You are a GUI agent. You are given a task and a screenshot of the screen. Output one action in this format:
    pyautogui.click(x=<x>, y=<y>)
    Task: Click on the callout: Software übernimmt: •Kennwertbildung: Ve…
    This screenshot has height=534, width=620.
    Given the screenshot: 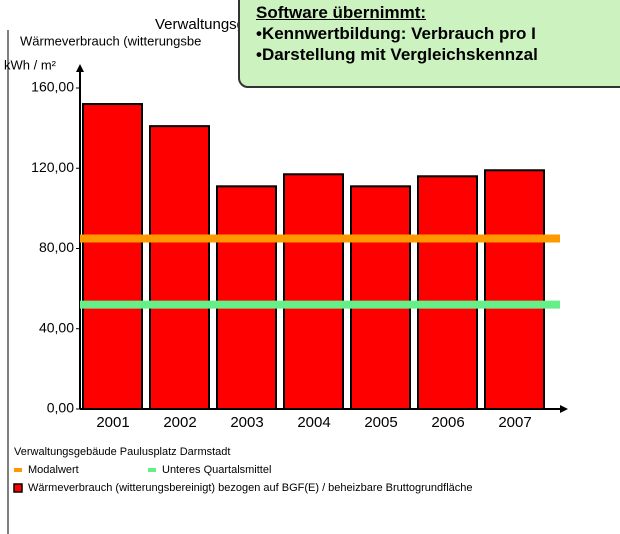 What is the action you would take?
    pyautogui.click(x=429, y=44)
    